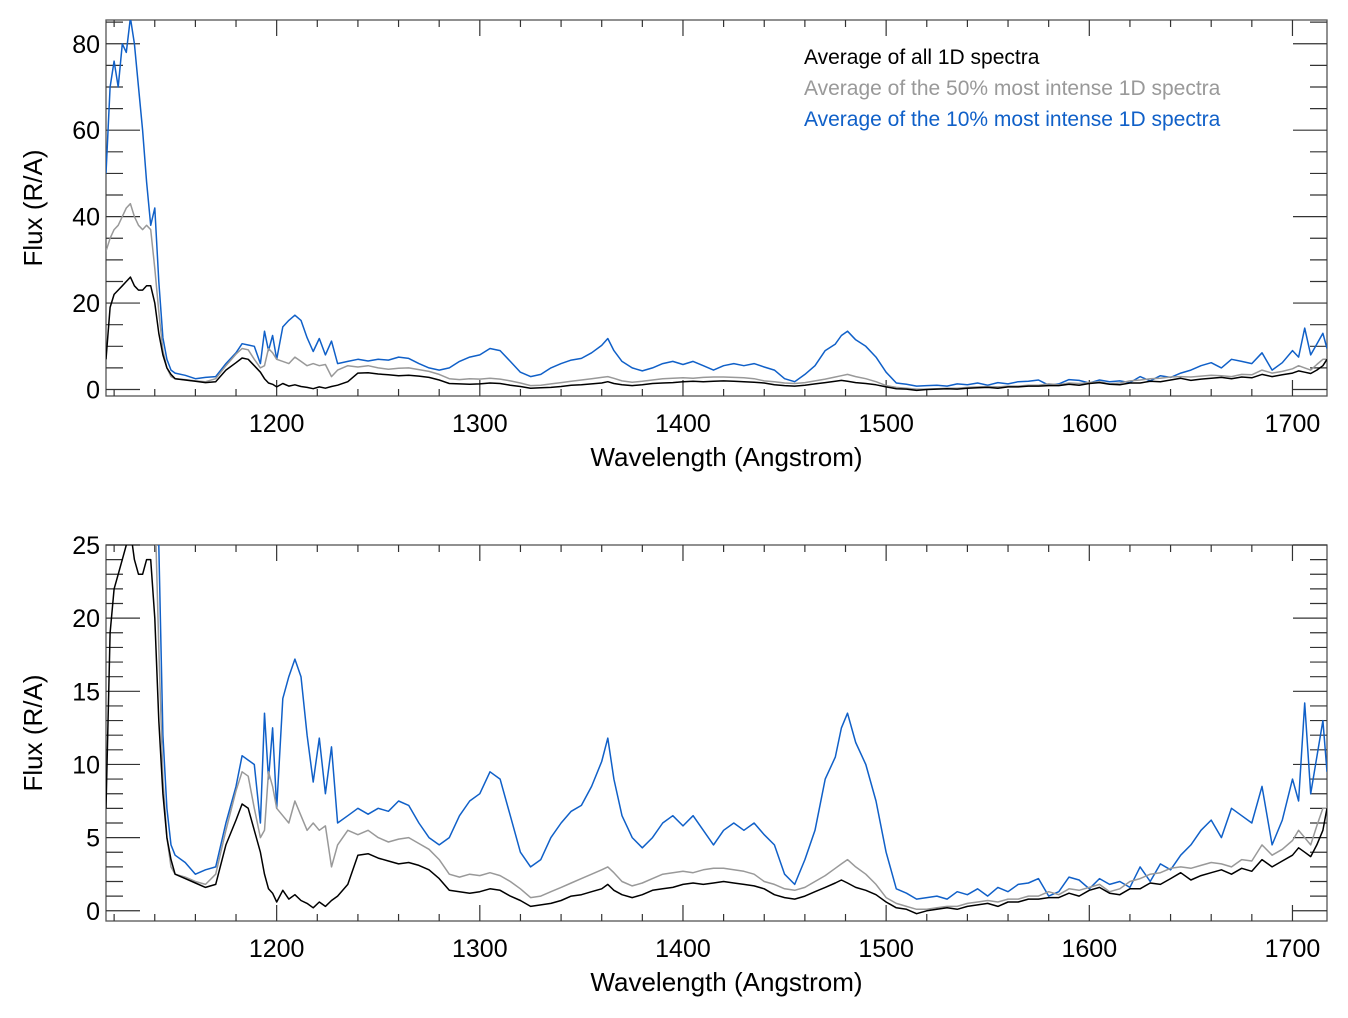 This screenshot has width=1348, height=1018. Describe the element at coordinates (922, 57) in the screenshot. I see `legend-entry-all: Average of all 1D spectra` at that location.